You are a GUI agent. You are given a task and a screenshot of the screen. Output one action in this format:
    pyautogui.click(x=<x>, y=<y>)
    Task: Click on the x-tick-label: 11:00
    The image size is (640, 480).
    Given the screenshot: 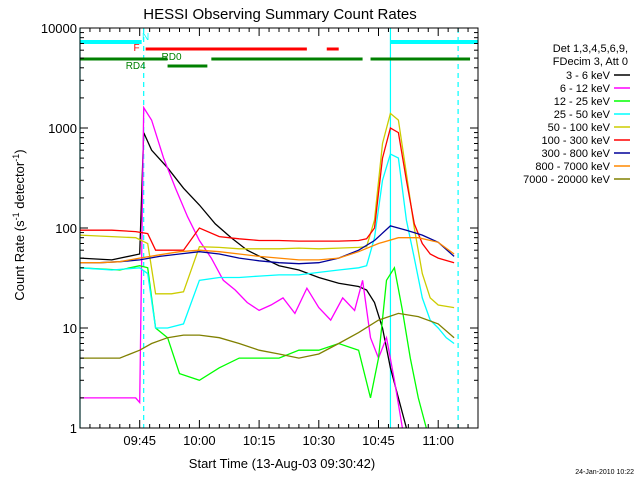 What is the action you would take?
    pyautogui.click(x=438, y=440)
    